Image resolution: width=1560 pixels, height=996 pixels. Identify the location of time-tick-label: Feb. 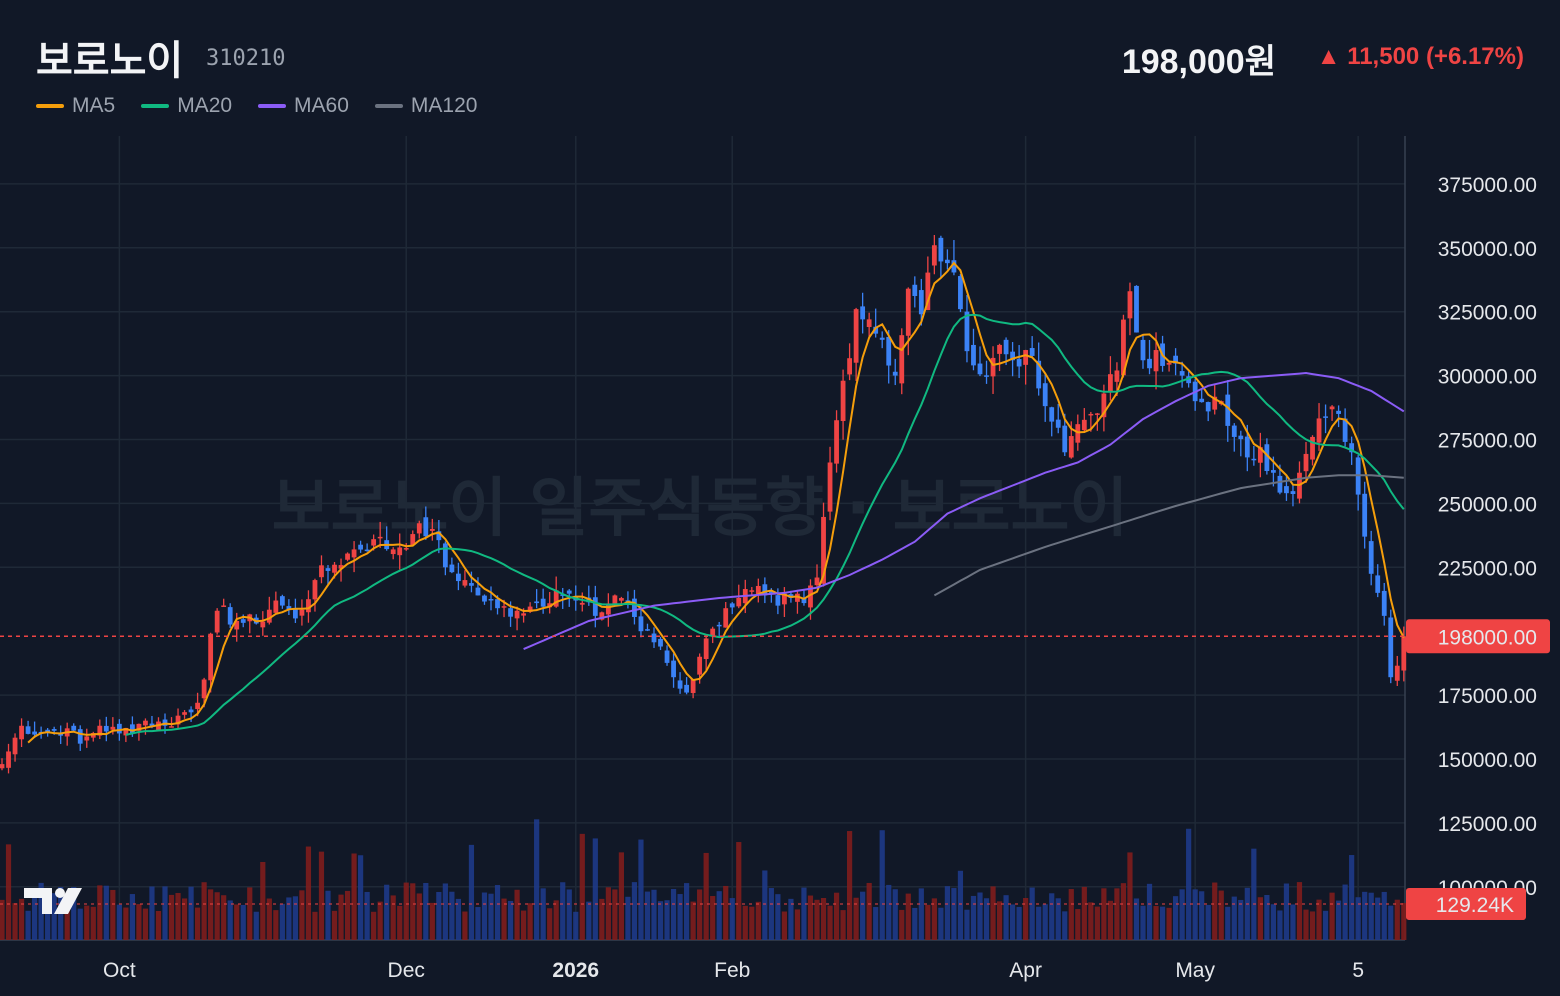
(732, 970).